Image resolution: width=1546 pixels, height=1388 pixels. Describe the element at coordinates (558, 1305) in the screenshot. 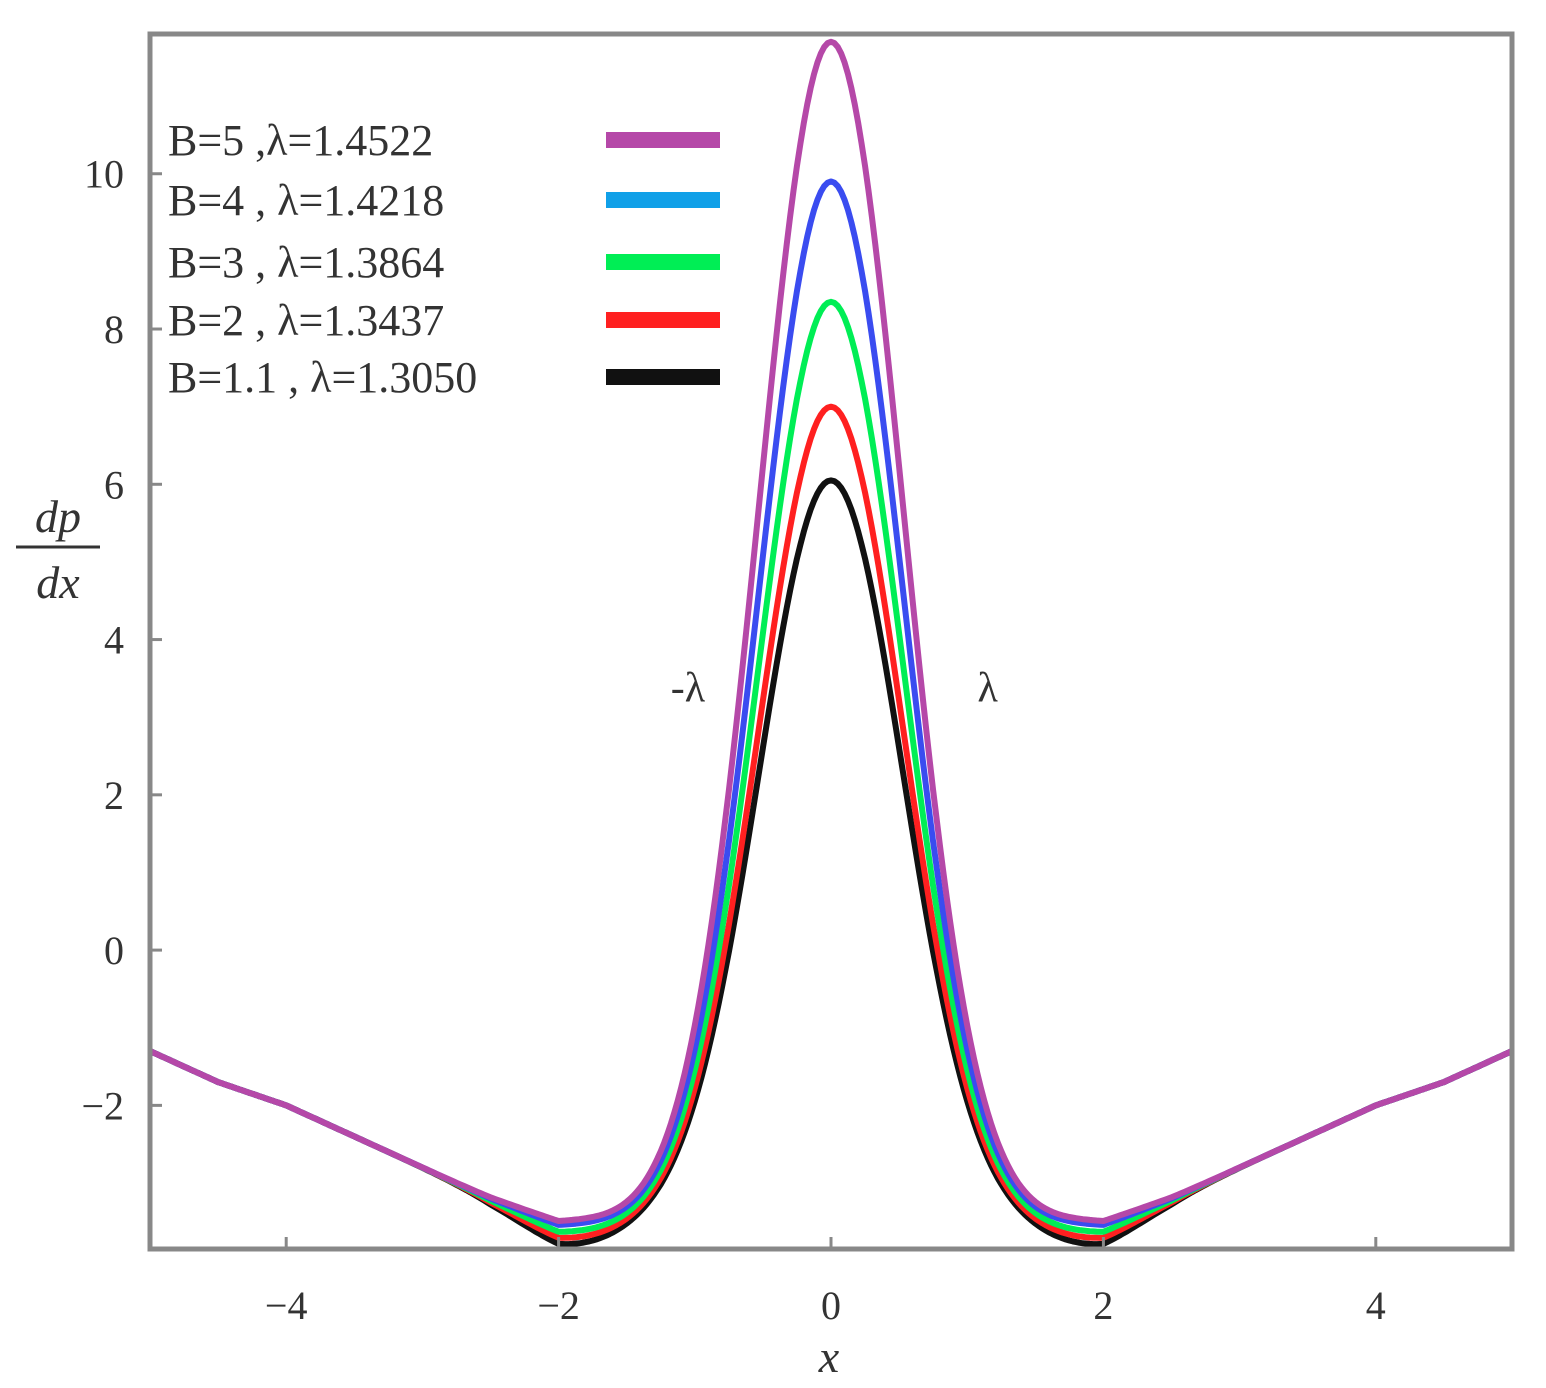

I see `x-tick-label: −2` at that location.